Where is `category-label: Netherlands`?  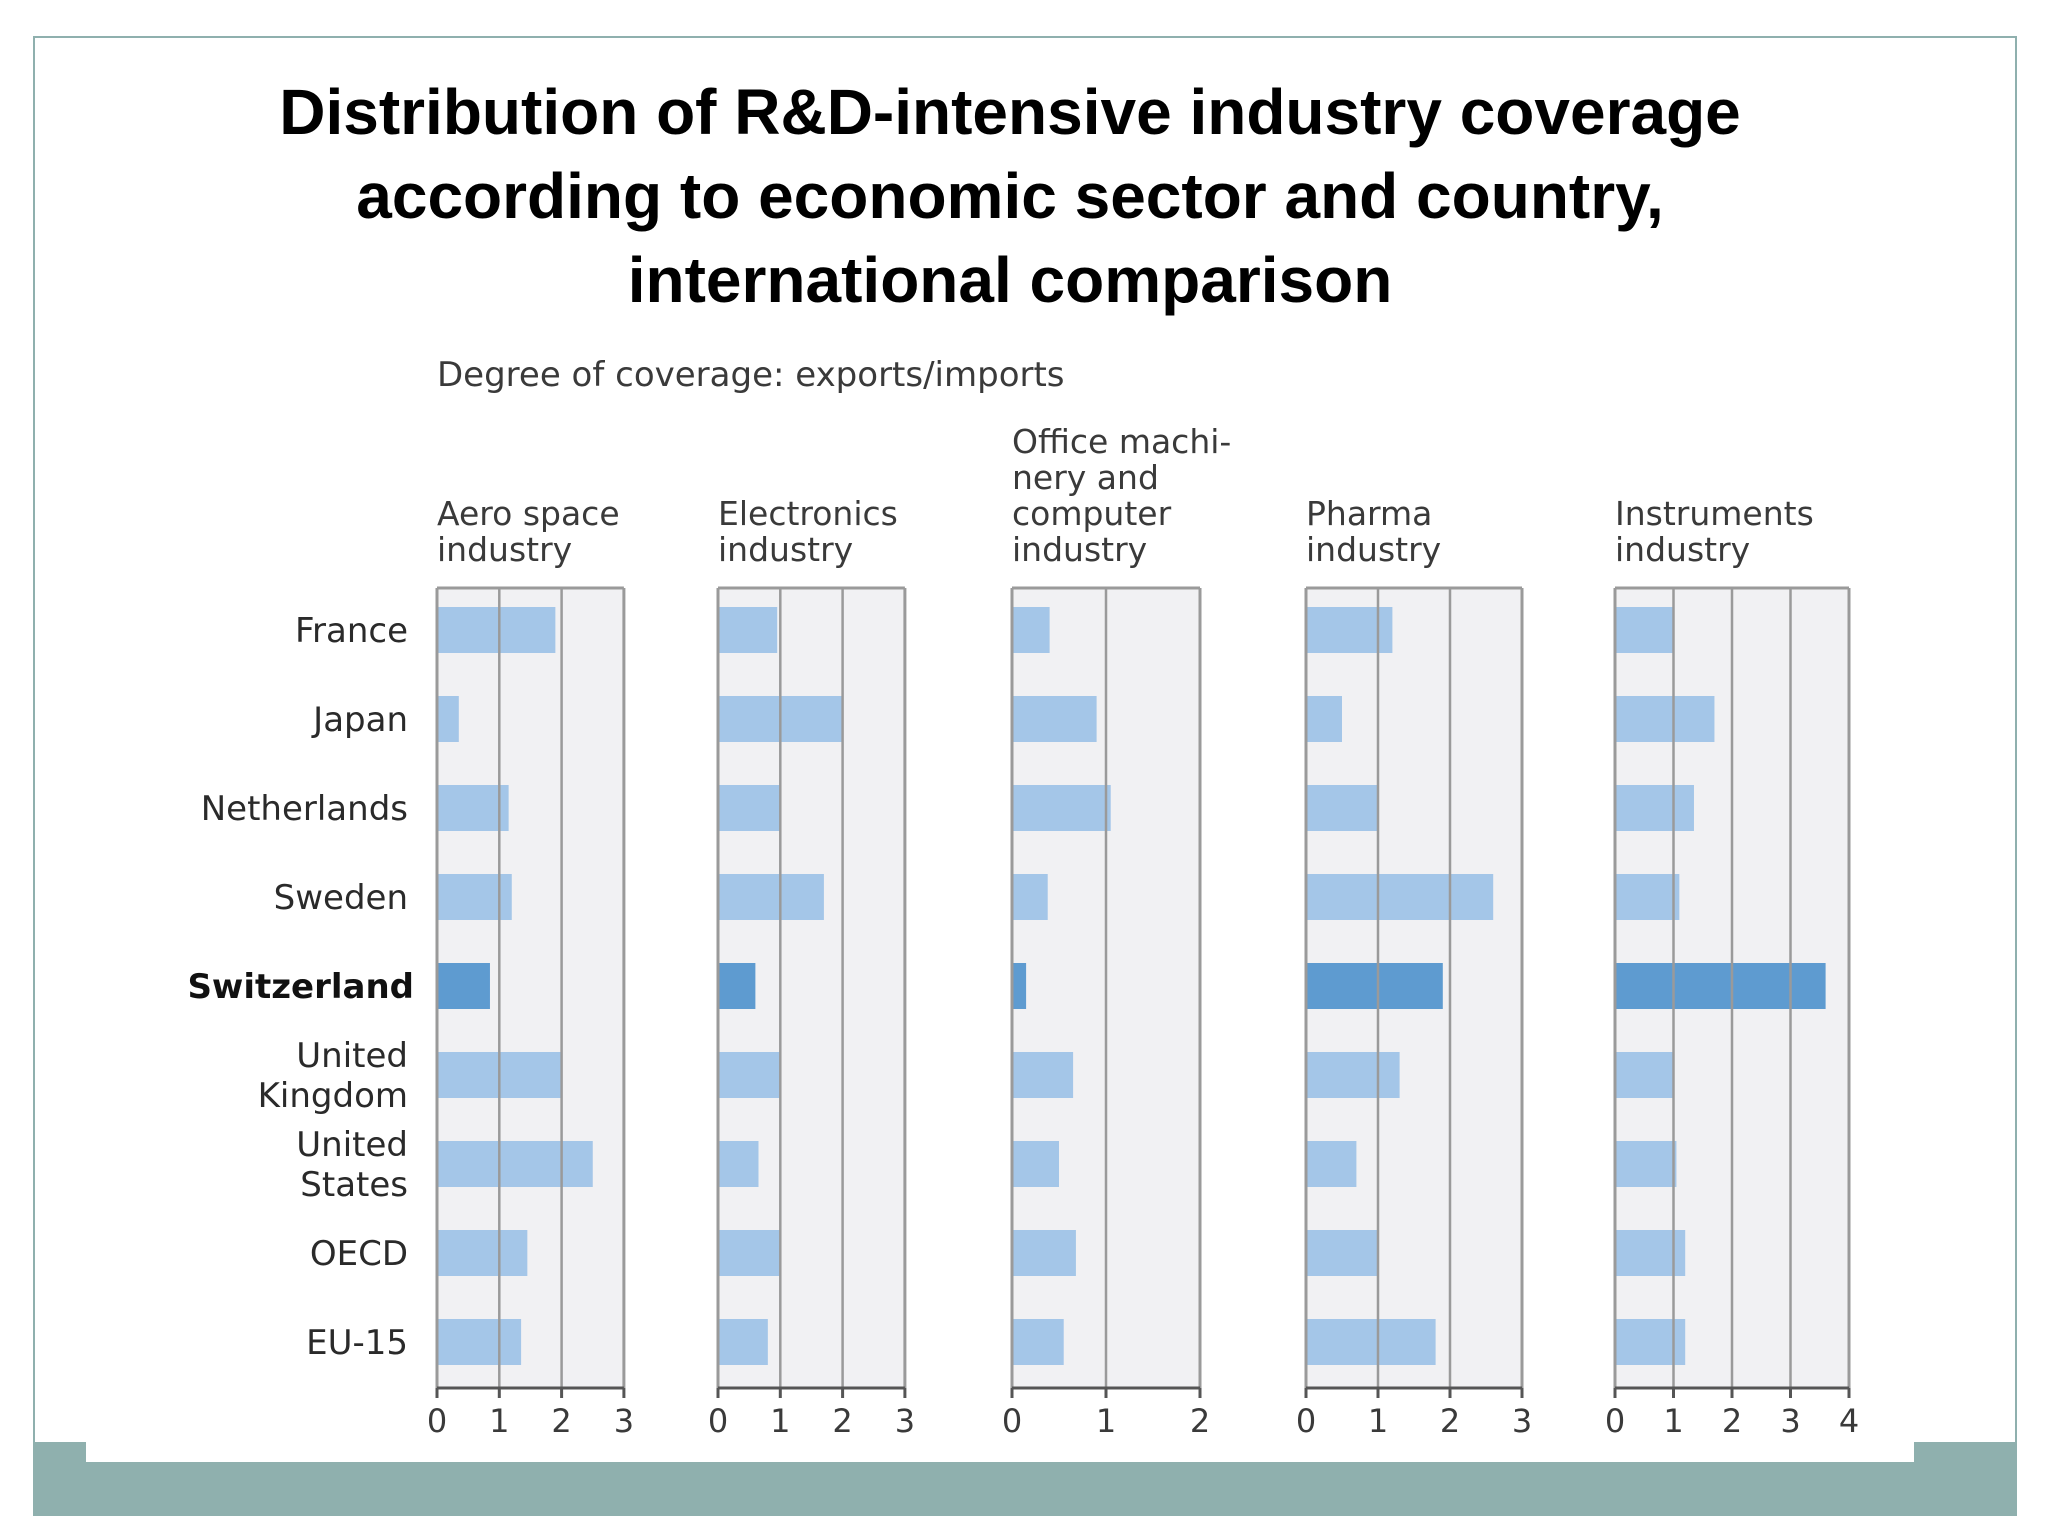 category-label: Netherlands is located at coordinates (304, 809).